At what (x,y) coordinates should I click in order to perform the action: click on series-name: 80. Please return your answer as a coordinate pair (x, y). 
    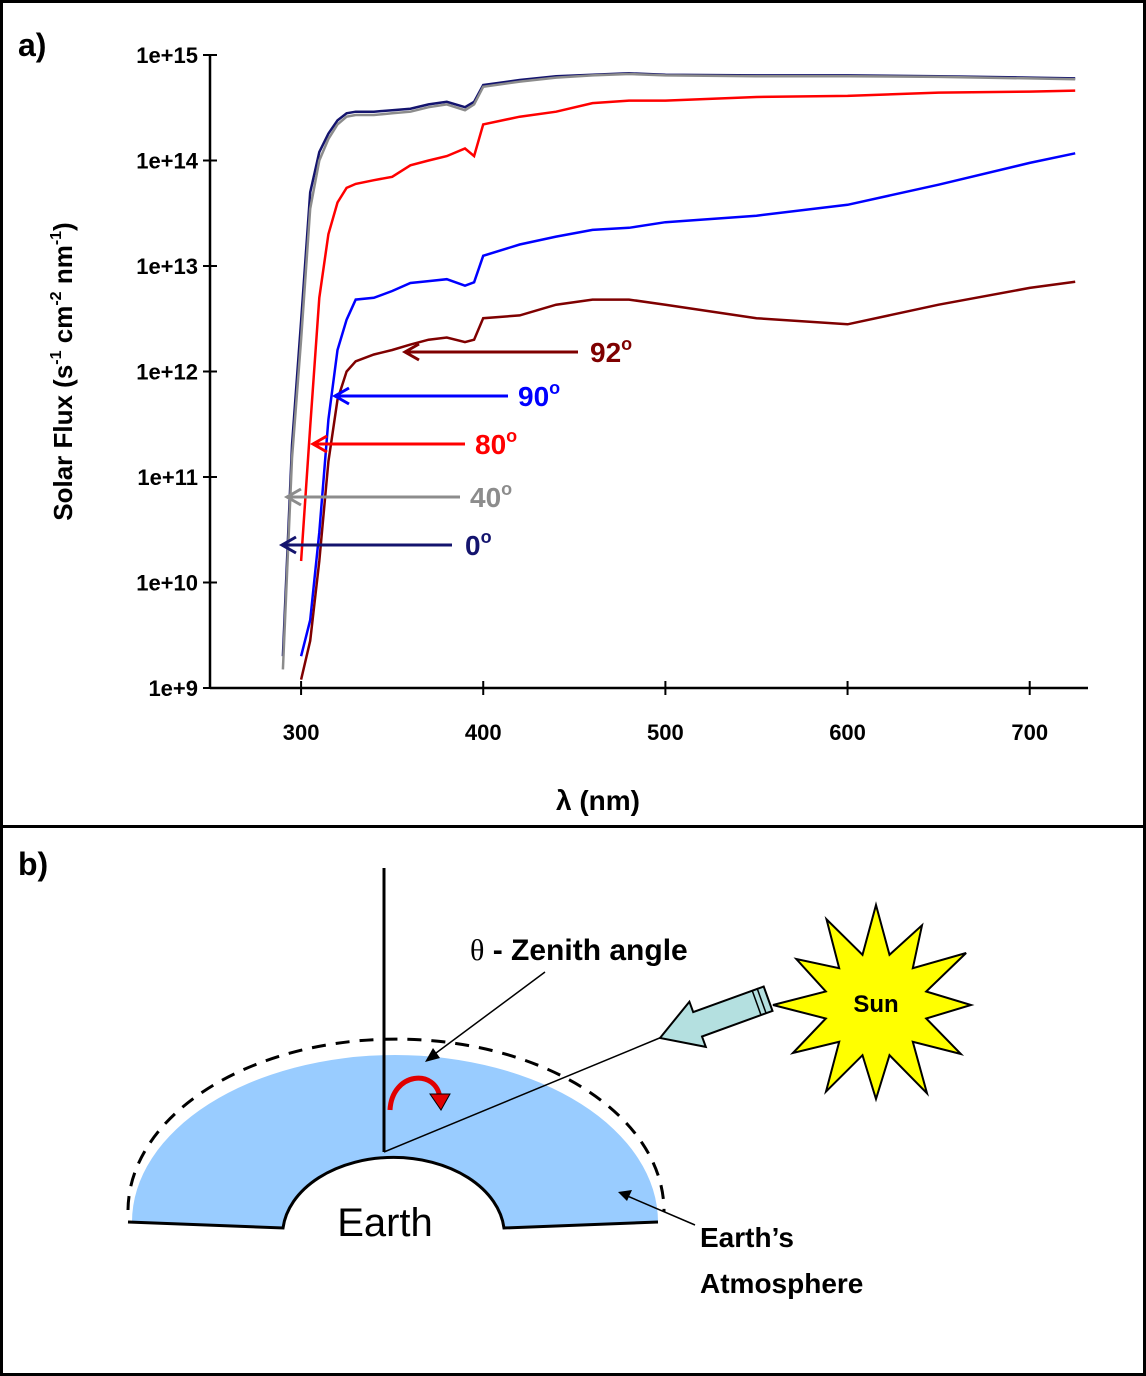
    Looking at the image, I should click on (490, 444).